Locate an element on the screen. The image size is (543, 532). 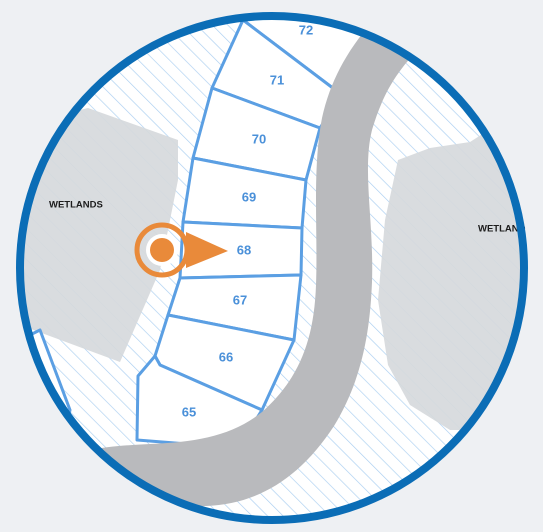
lot-label-69: 69 is located at coordinates (249, 196).